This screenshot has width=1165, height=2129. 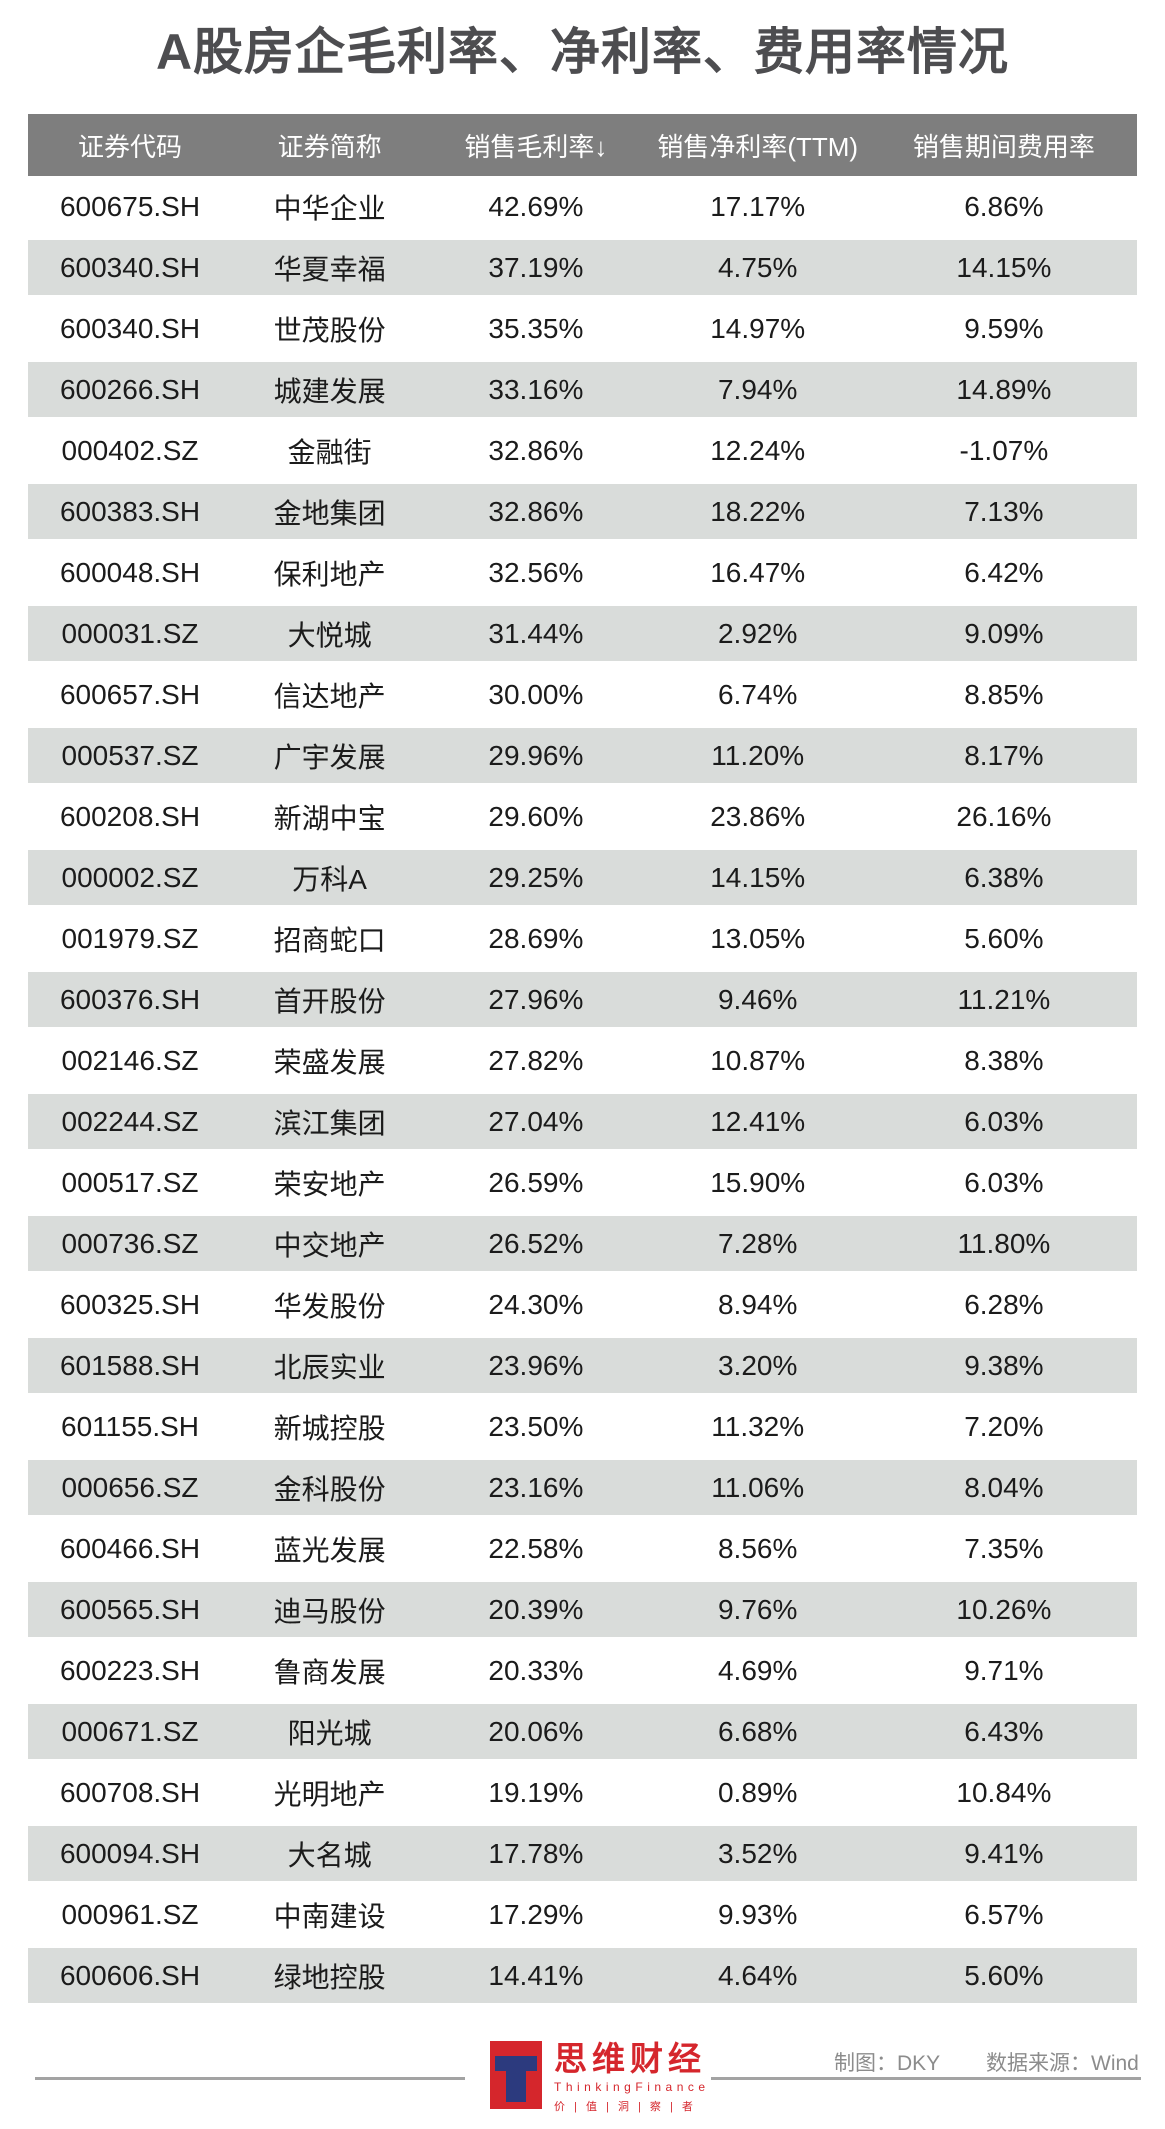 What do you see at coordinates (536, 1609) in the screenshot?
I see `gross-margin-cell: 20.39%` at bounding box center [536, 1609].